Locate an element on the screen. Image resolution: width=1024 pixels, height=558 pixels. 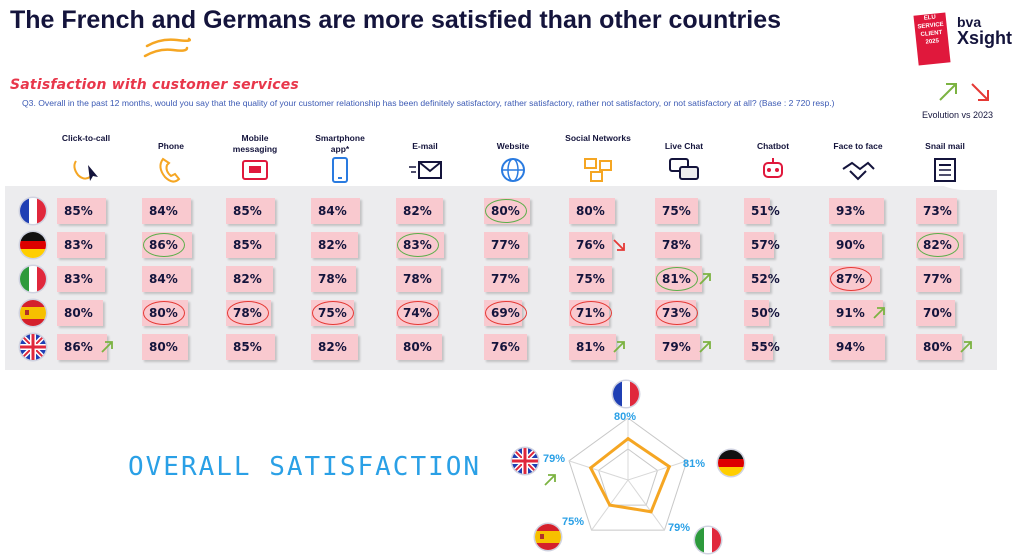
table-cell-value: 79% is located at coordinates (676, 347).